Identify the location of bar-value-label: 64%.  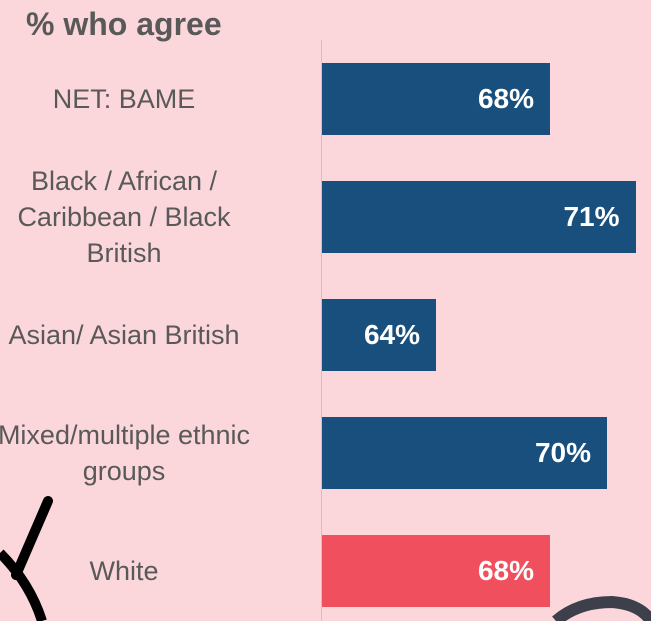
(391, 334).